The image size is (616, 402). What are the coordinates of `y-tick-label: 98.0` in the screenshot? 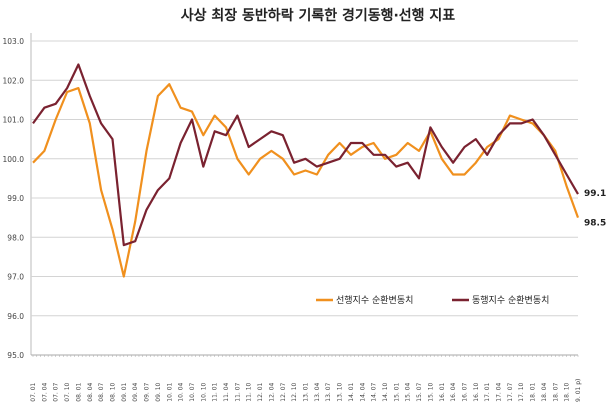 It's located at (15, 237).